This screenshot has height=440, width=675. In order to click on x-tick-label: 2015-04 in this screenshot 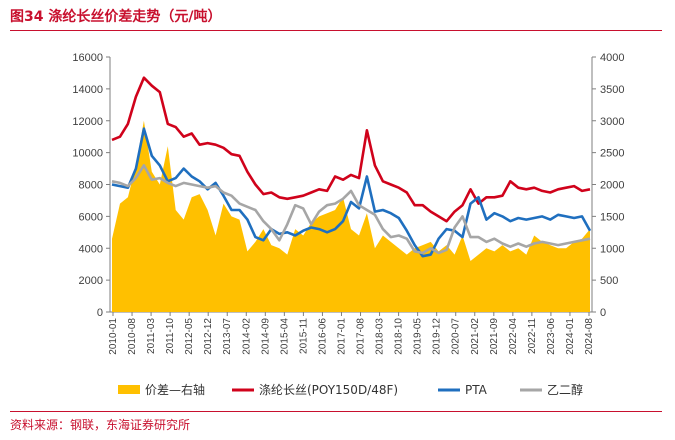, I will do `click(284, 336)`.